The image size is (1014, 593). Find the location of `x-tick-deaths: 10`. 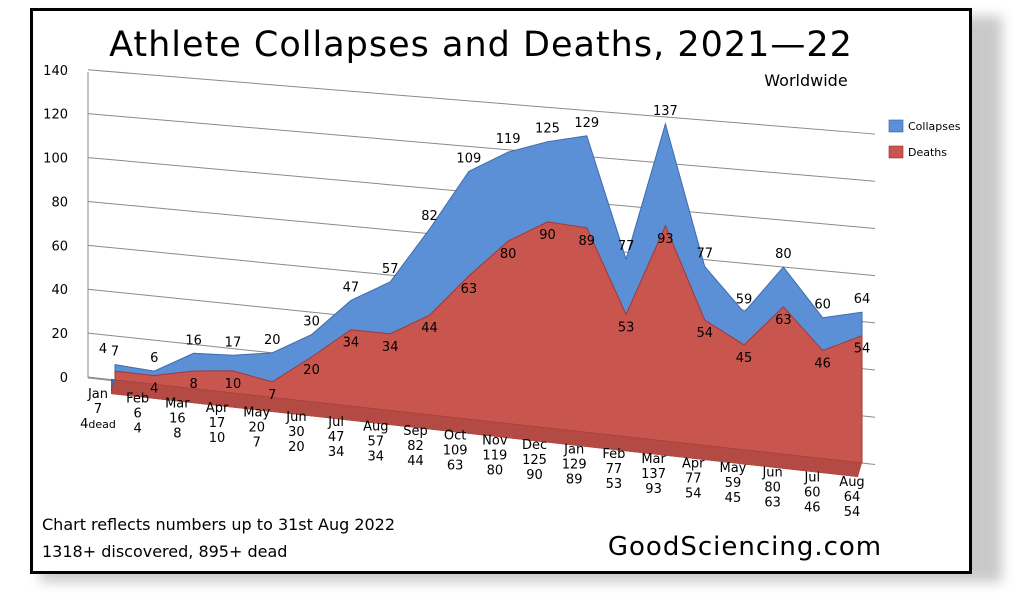

x-tick-deaths: 10 is located at coordinates (217, 438).